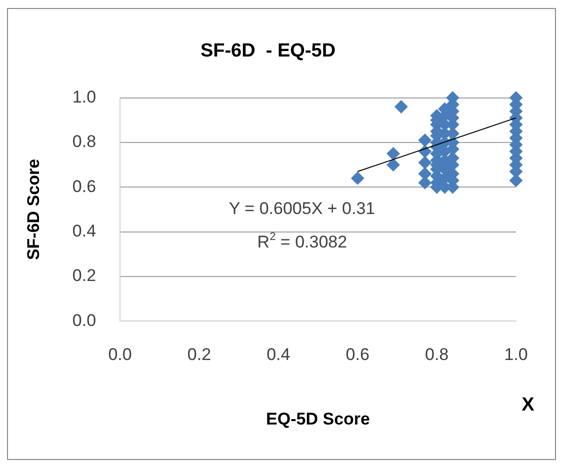  What do you see at coordinates (318, 418) in the screenshot?
I see `x-axis-title: EQ-5D Score` at bounding box center [318, 418].